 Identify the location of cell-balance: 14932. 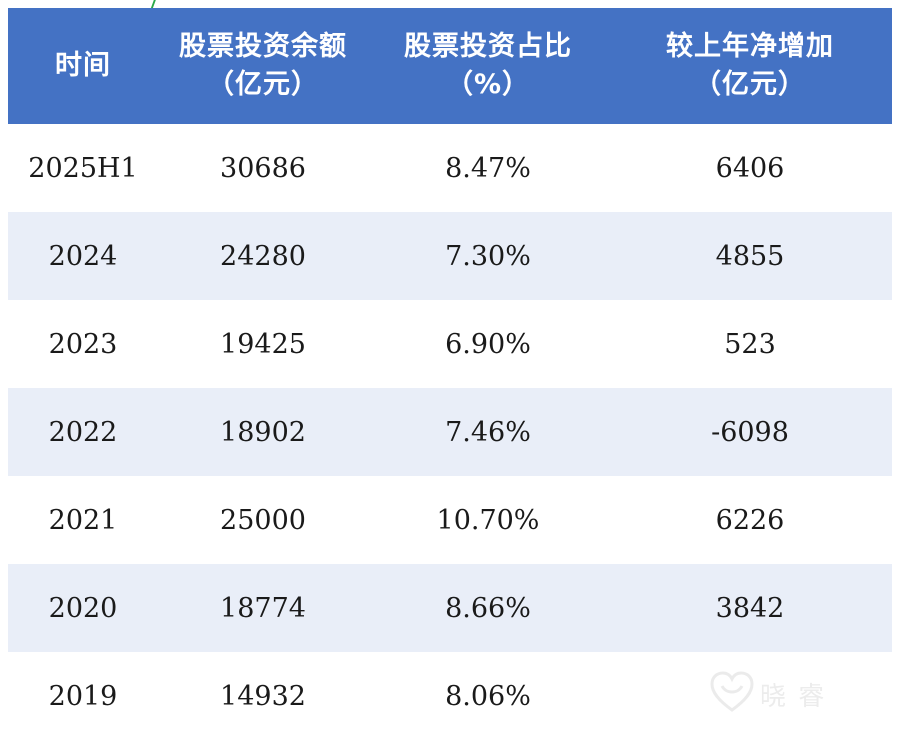
(263, 696).